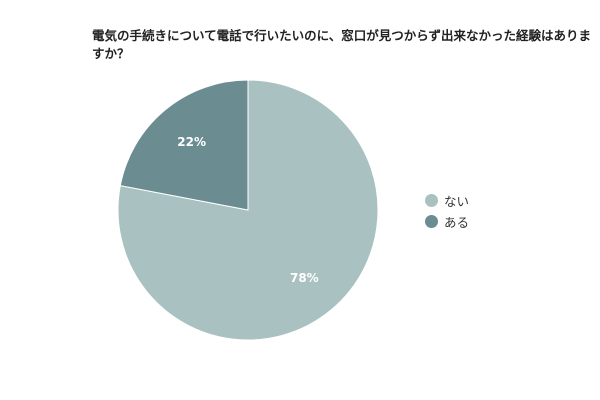 This screenshot has height=400, width=600. Describe the element at coordinates (304, 278) in the screenshot. I see `slice-label-0: 78%` at that location.